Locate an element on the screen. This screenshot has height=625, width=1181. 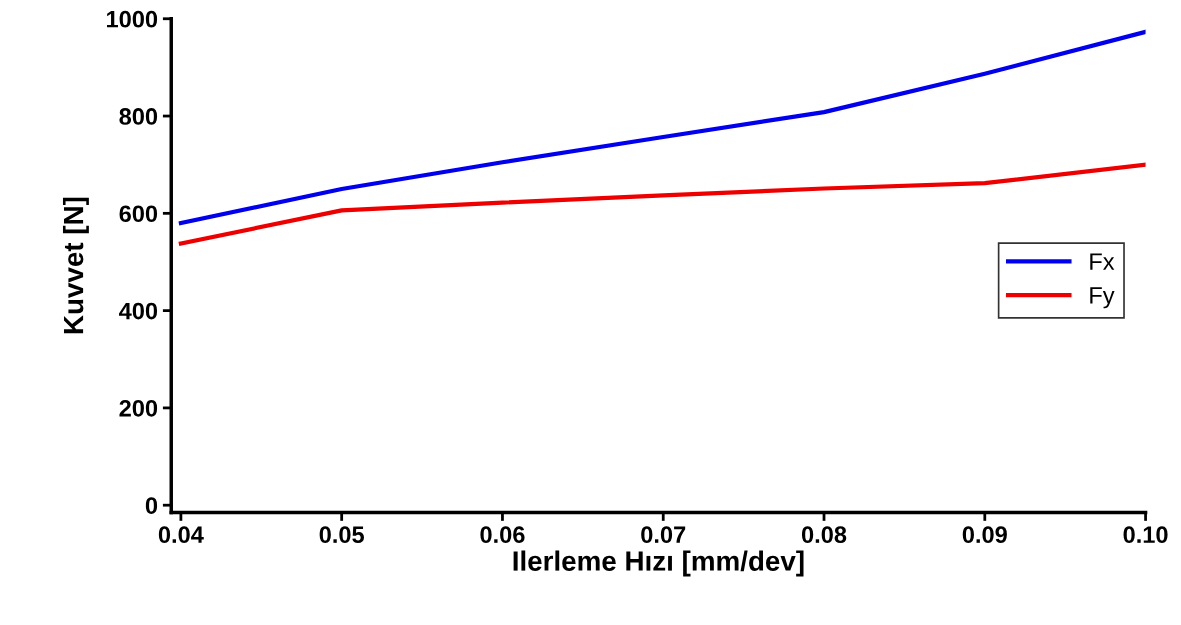
y-axis-title: Kuvvet [N] is located at coordinates (75, 265).